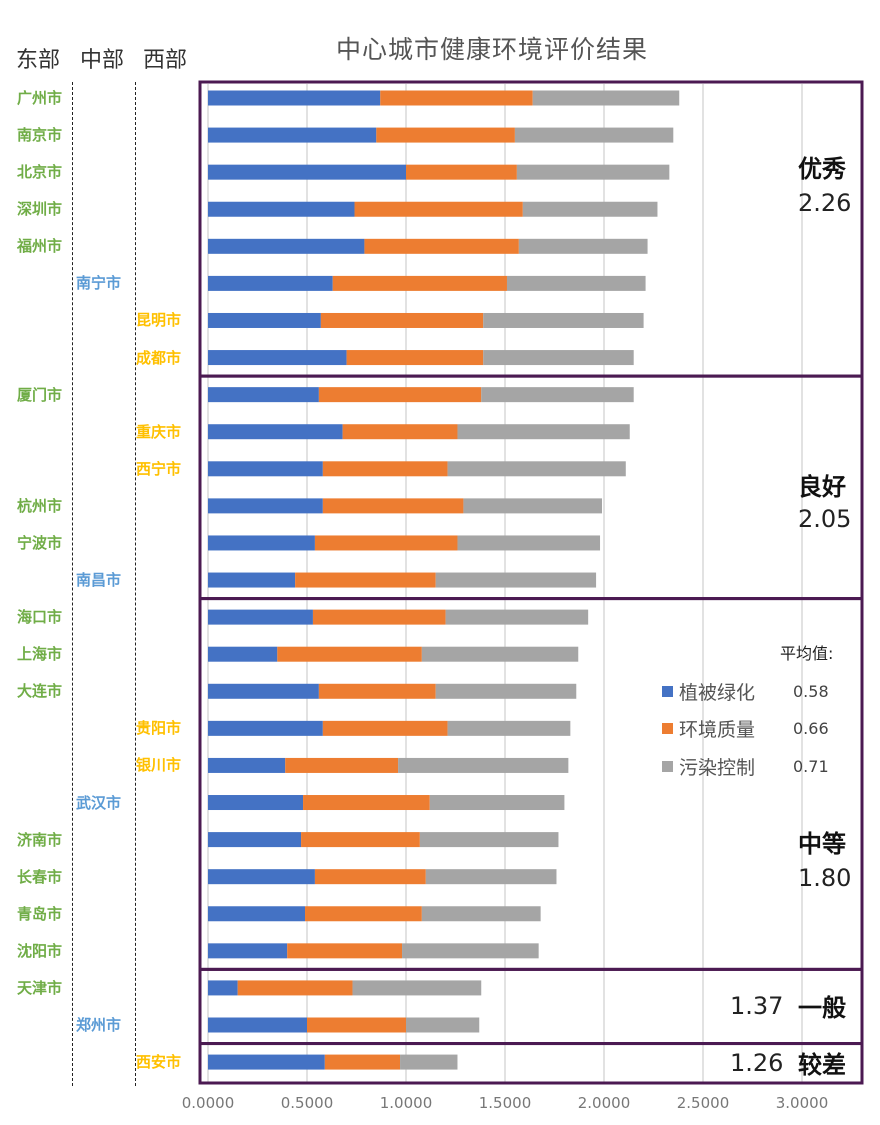 Image resolution: width=880 pixels, height=1125 pixels. Describe the element at coordinates (802, 1103) in the screenshot. I see `x-tick-label: 3.0000` at that location.